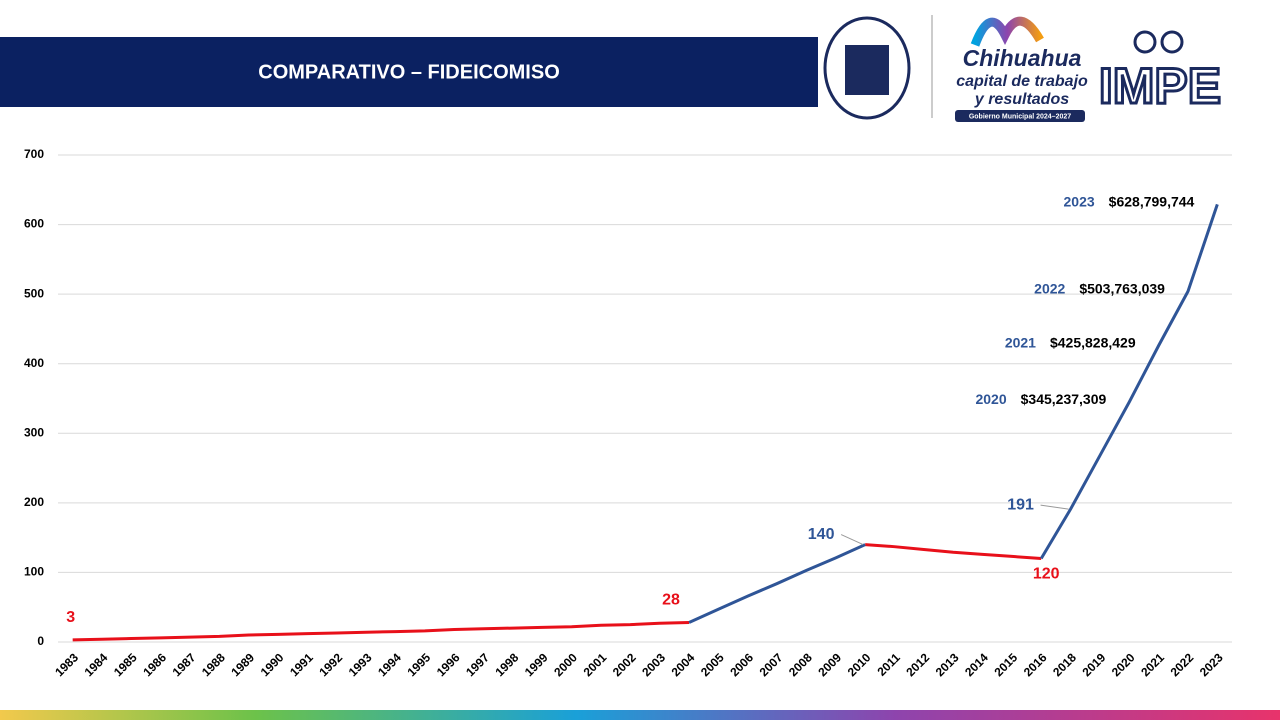 Image resolution: width=1280 pixels, height=725 pixels. What do you see at coordinates (301, 664) in the screenshot?
I see `x-tick-label: 1991` at bounding box center [301, 664].